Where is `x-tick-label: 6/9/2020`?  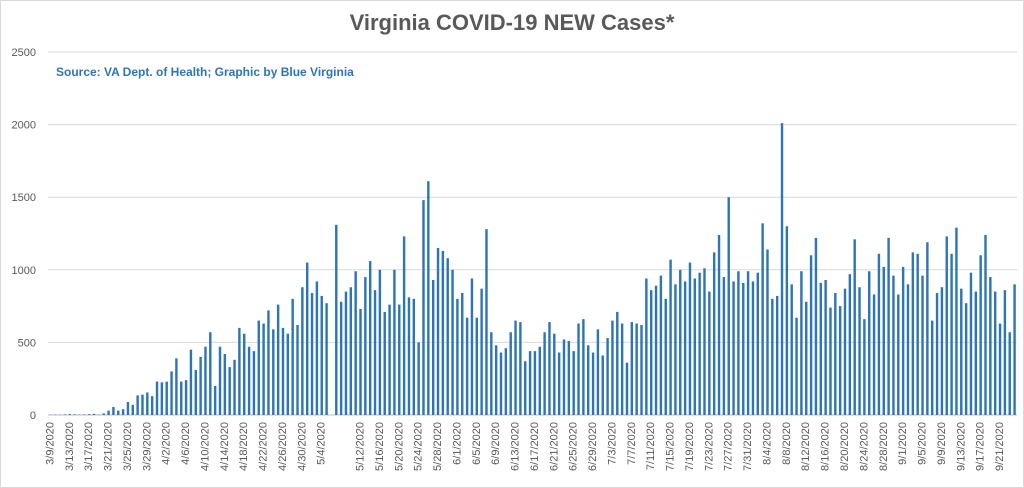 x-tick-label: 6/9/2020 is located at coordinates (496, 443).